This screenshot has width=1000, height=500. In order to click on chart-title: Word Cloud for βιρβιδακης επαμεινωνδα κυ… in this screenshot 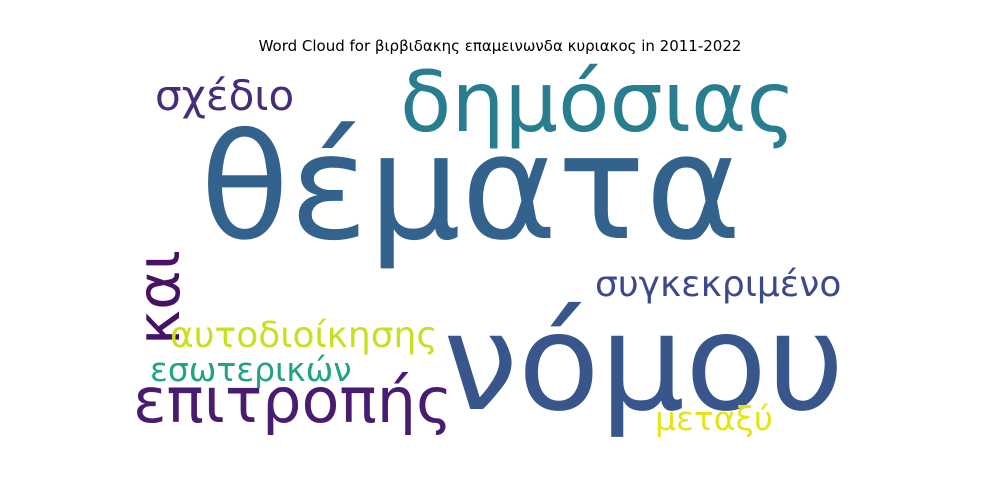, I will do `click(500, 46)`.